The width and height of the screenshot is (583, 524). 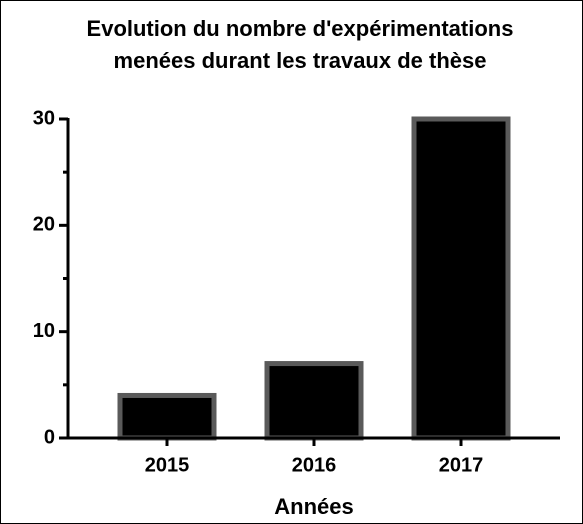 What do you see at coordinates (44, 331) in the screenshot?
I see `y-tick-label: 10` at bounding box center [44, 331].